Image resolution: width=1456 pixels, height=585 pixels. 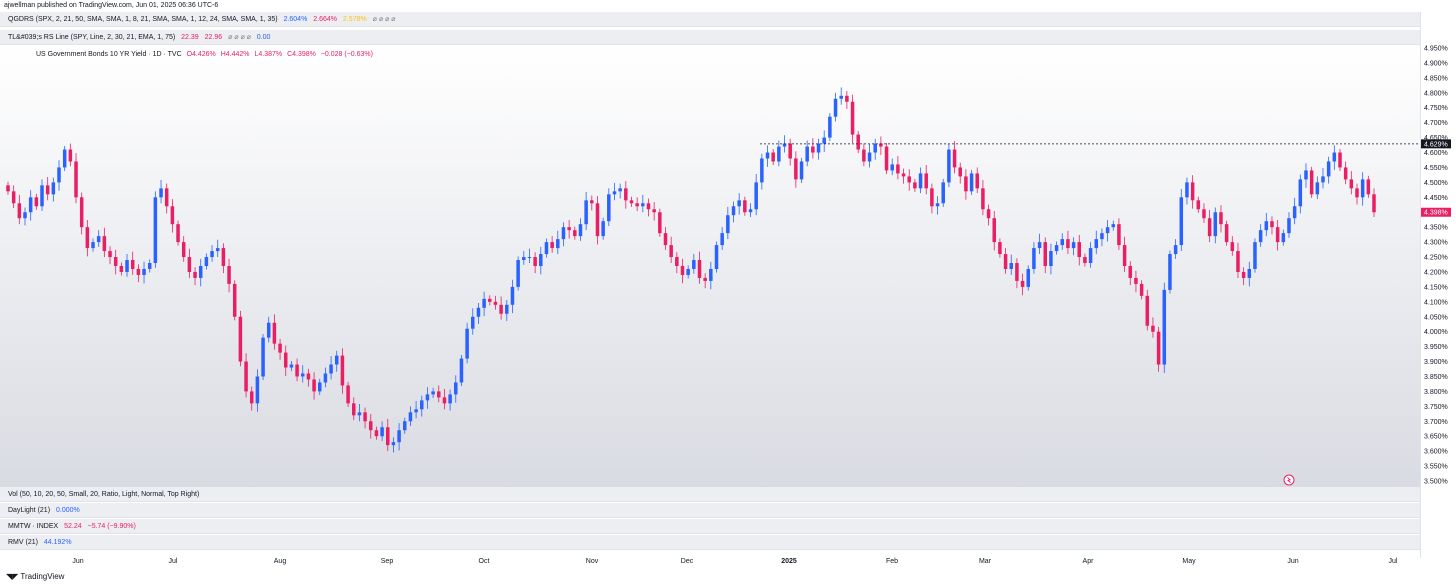 What do you see at coordinates (710, 510) in the screenshot?
I see `indicator-row-daylight: DayLight (21) 0.000%` at bounding box center [710, 510].